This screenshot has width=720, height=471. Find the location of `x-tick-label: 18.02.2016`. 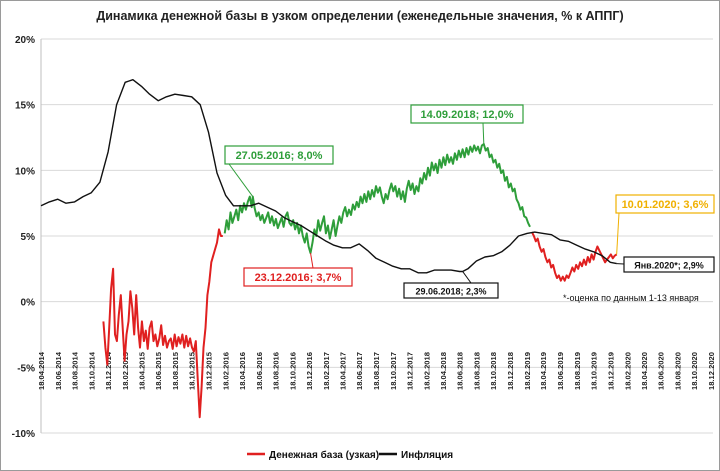

x-tick-label: 18.02.2016 is located at coordinates (226, 371).